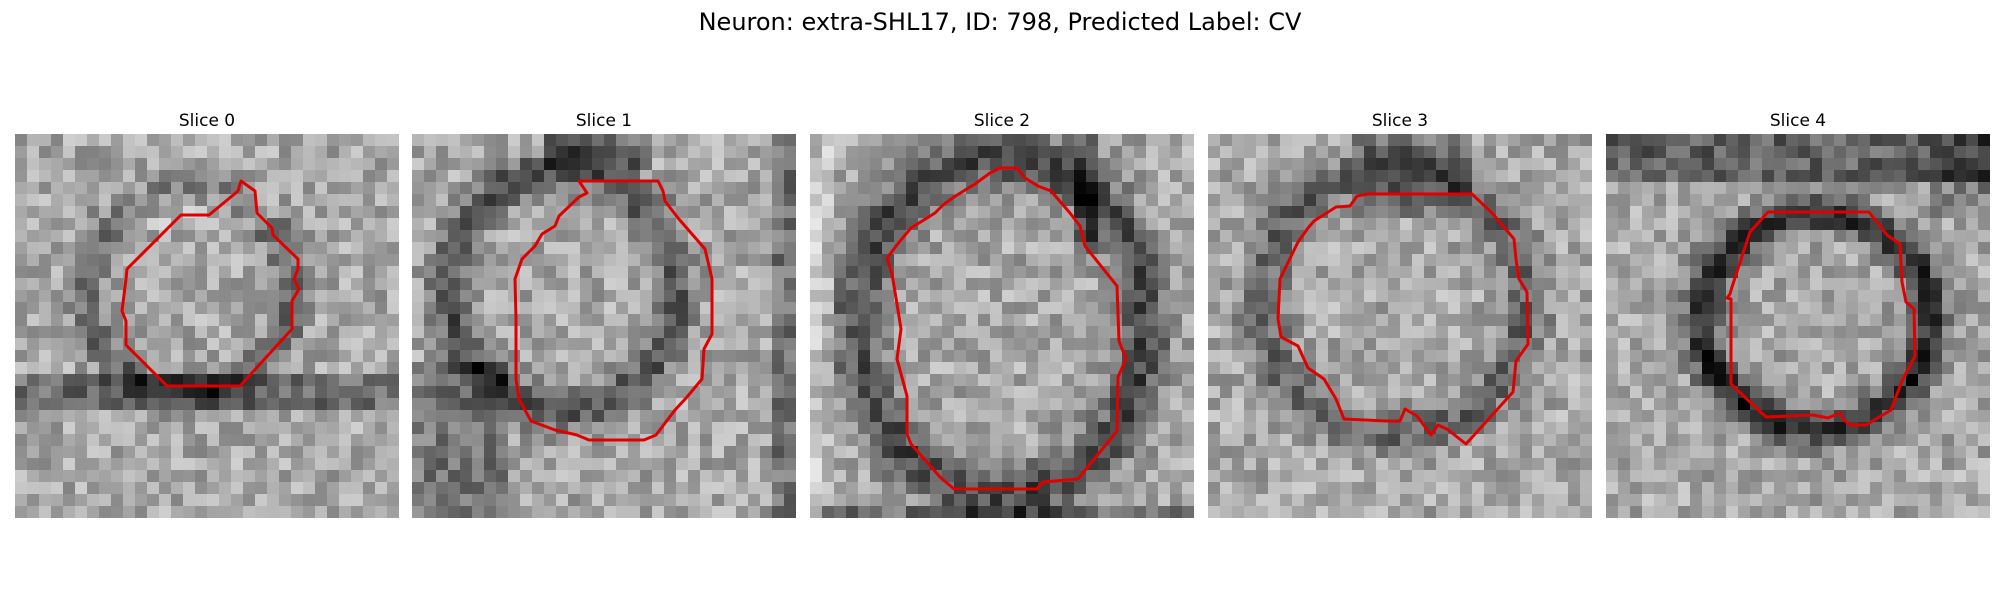 The width and height of the screenshot is (2000, 600). Describe the element at coordinates (1400, 121) in the screenshot. I see `slice-title: Slice 3` at that location.